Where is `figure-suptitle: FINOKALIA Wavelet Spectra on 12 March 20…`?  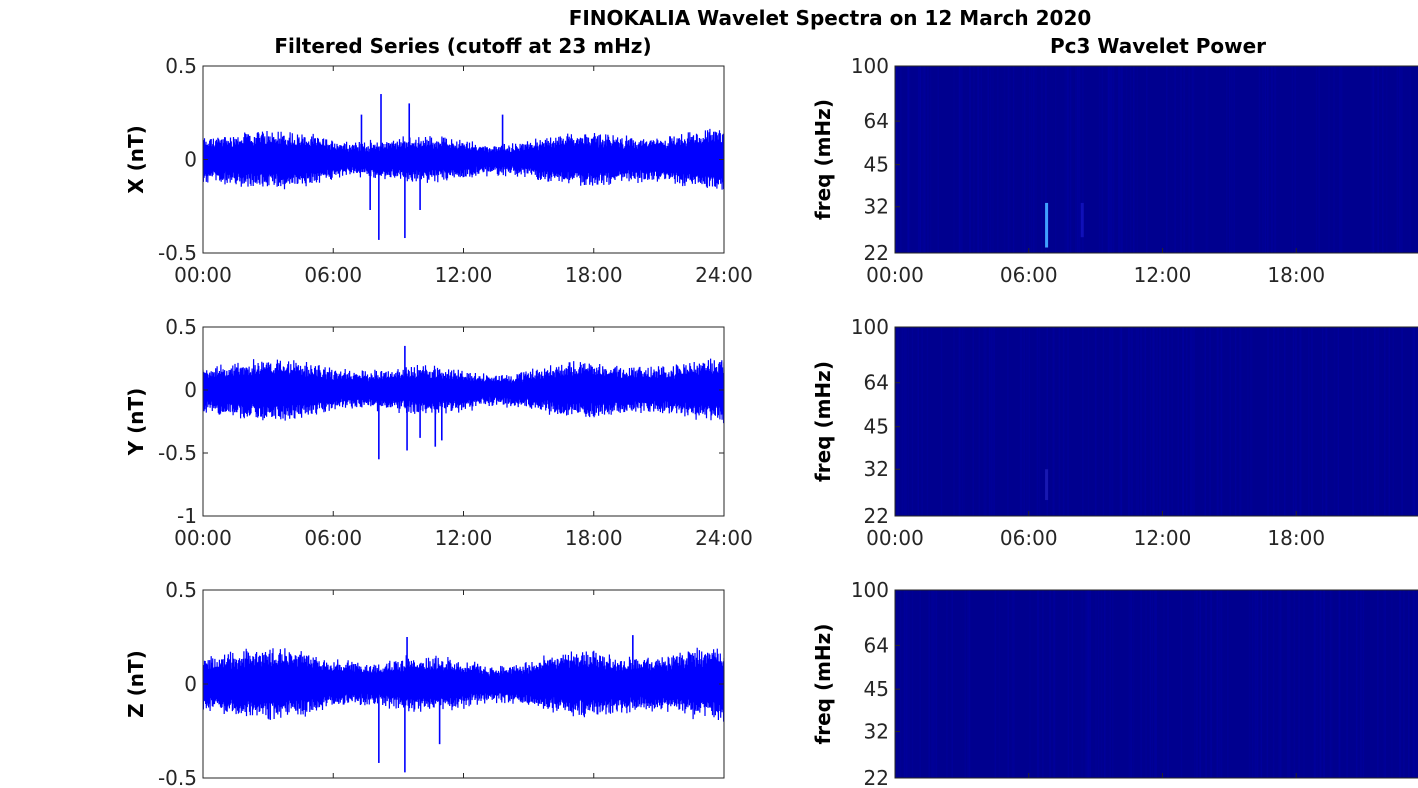 figure-suptitle: FINOKALIA Wavelet Spectra on 12 March 20… is located at coordinates (830, 18).